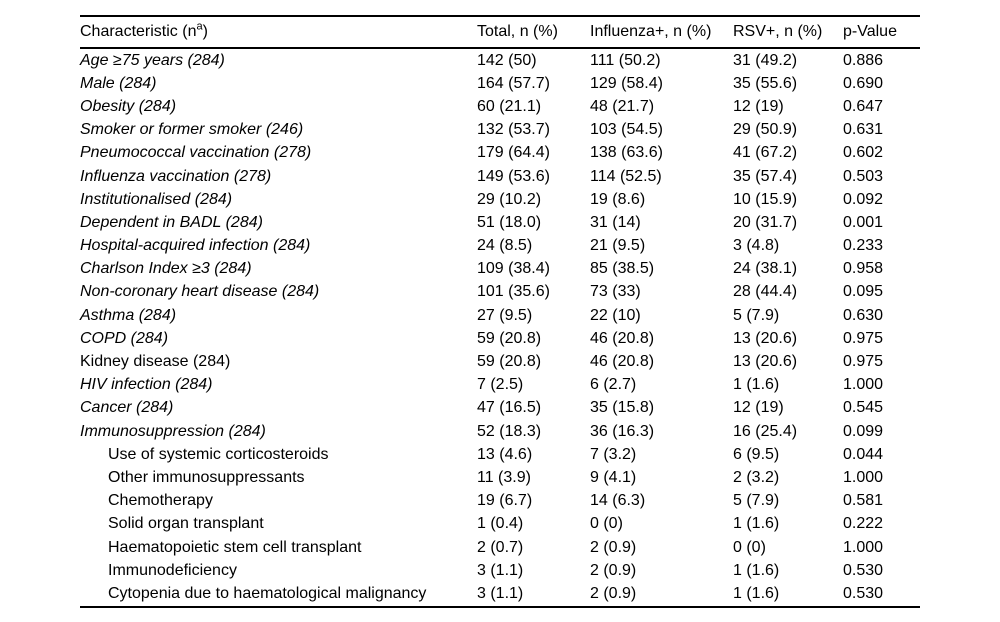 The image size is (1000, 622). What do you see at coordinates (509, 408) in the screenshot?
I see `cell-total: 47 (16.5)` at bounding box center [509, 408].